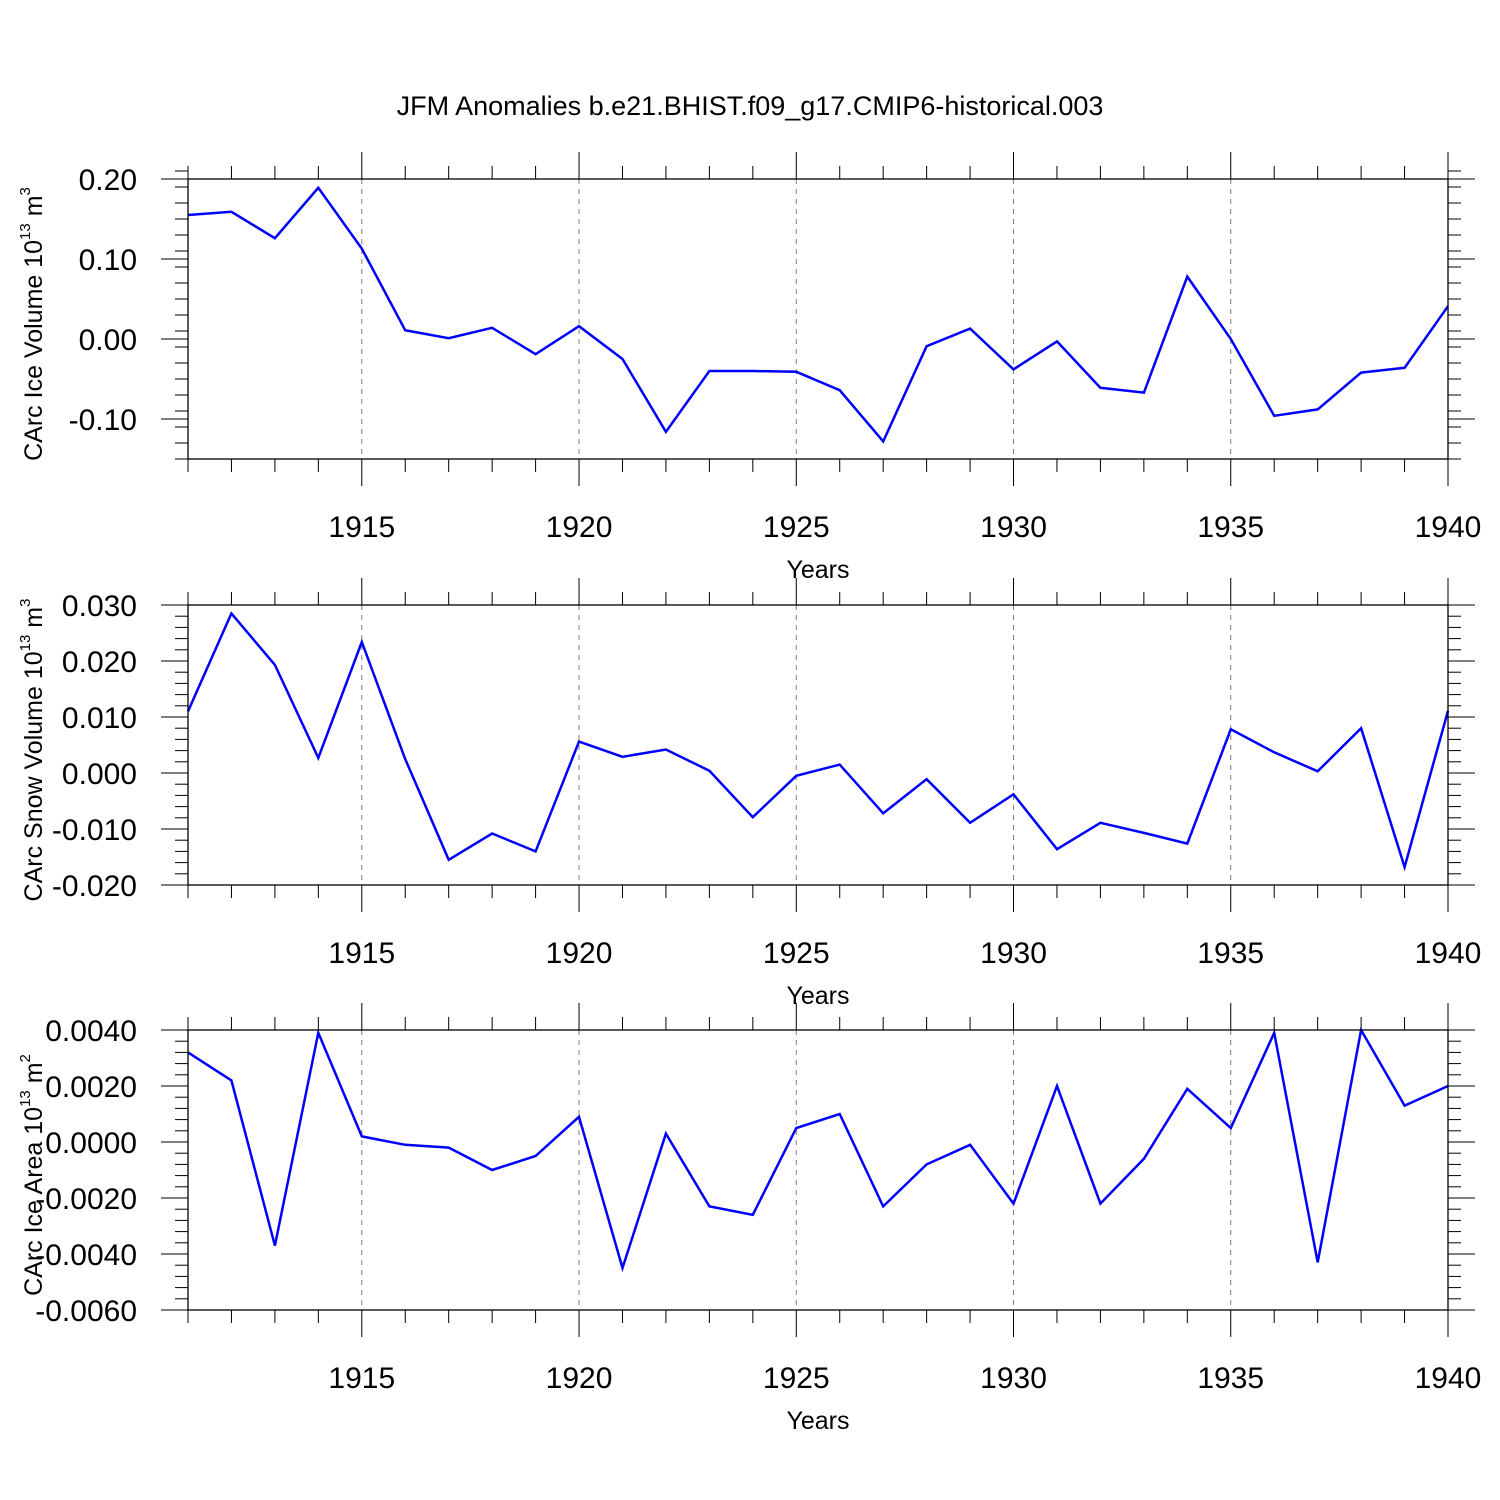 The height and width of the screenshot is (1500, 1500). I want to click on y-tick-label: 0.0020, so click(91, 1087).